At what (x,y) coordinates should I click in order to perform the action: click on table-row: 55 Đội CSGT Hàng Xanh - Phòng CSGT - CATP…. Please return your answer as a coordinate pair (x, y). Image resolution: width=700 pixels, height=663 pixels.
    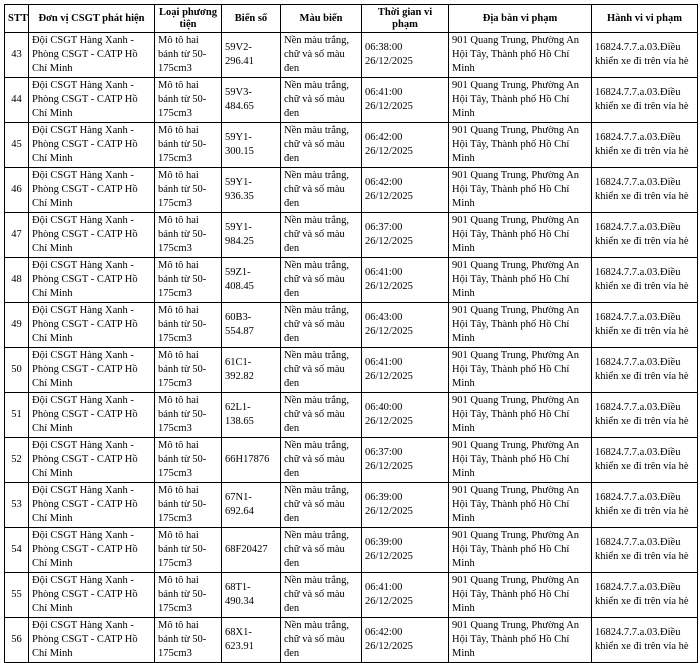
    Looking at the image, I should click on (351, 595).